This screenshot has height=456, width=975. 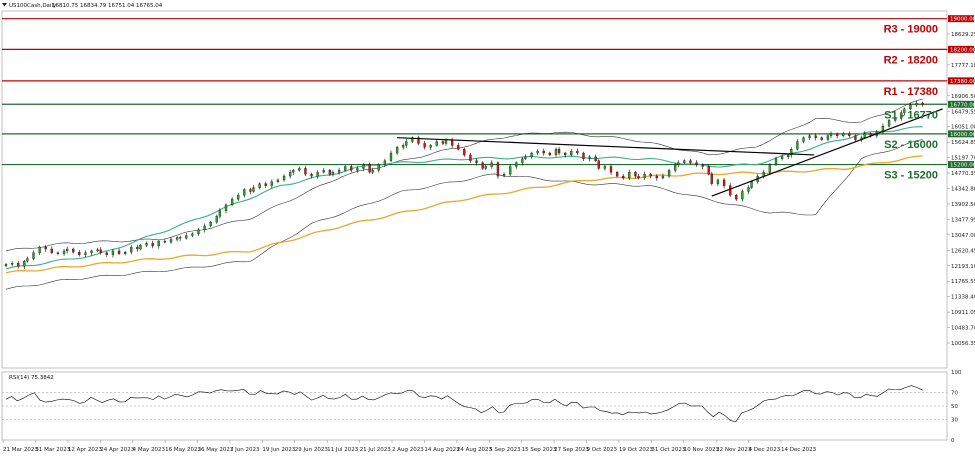 I want to click on level-label-19000: R3 - 19000, so click(x=911, y=30).